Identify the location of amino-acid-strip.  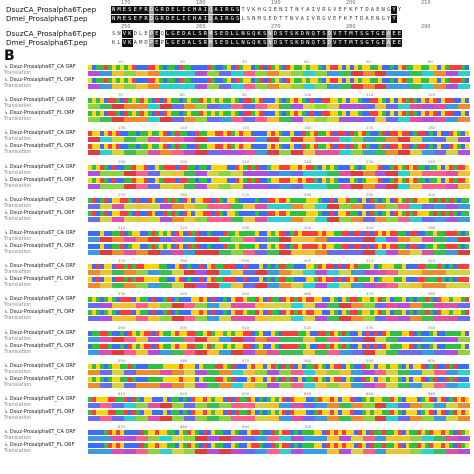
(279, 252).